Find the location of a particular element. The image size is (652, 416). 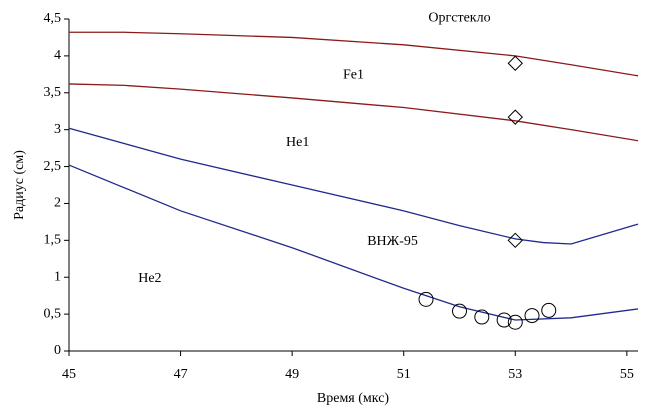

x-tick-label: 47 is located at coordinates (181, 374).